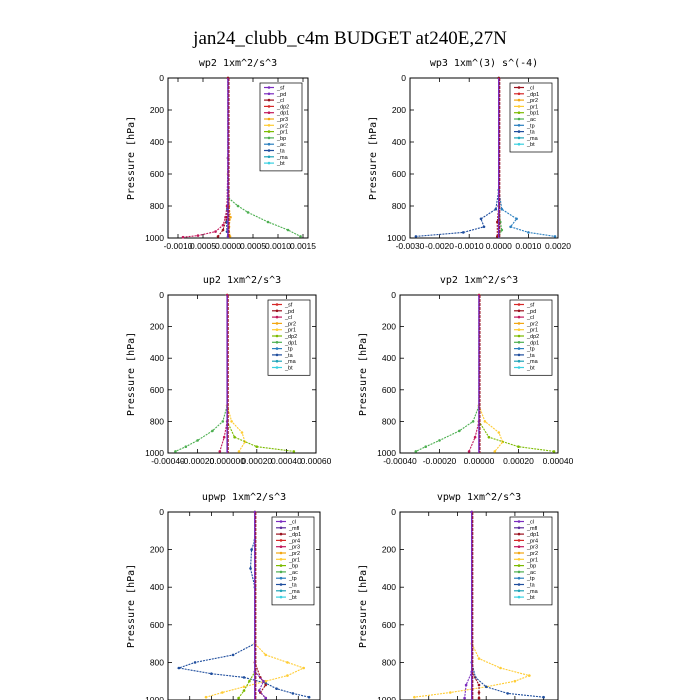 The height and width of the screenshot is (700, 700). Describe the element at coordinates (293, 573) in the screenshot. I see `legend-label: _ac` at that location.